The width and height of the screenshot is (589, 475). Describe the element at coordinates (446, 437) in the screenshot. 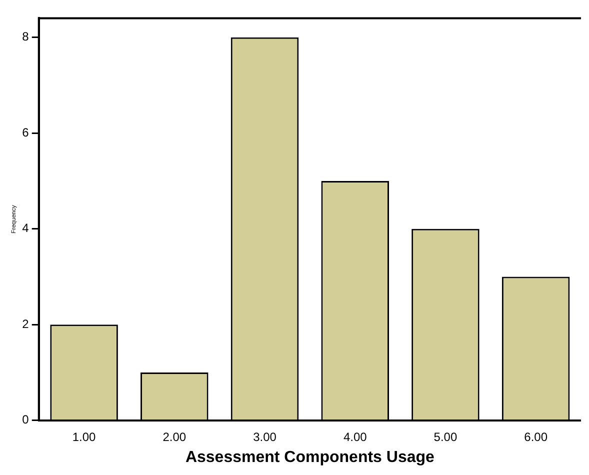

I see `x-tick-label: 5.00` at that location.